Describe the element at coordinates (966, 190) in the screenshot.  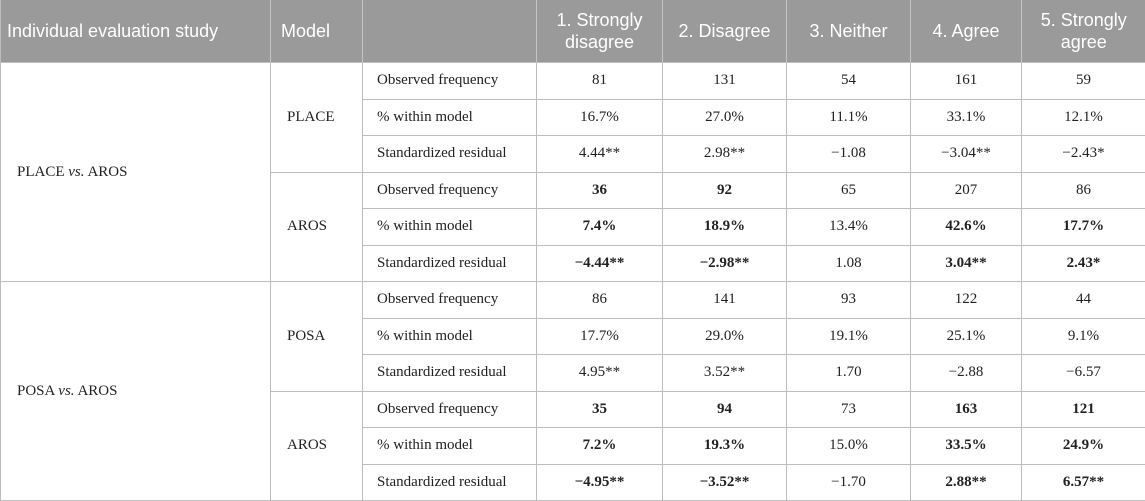
I see `value-cell: 207` at that location.